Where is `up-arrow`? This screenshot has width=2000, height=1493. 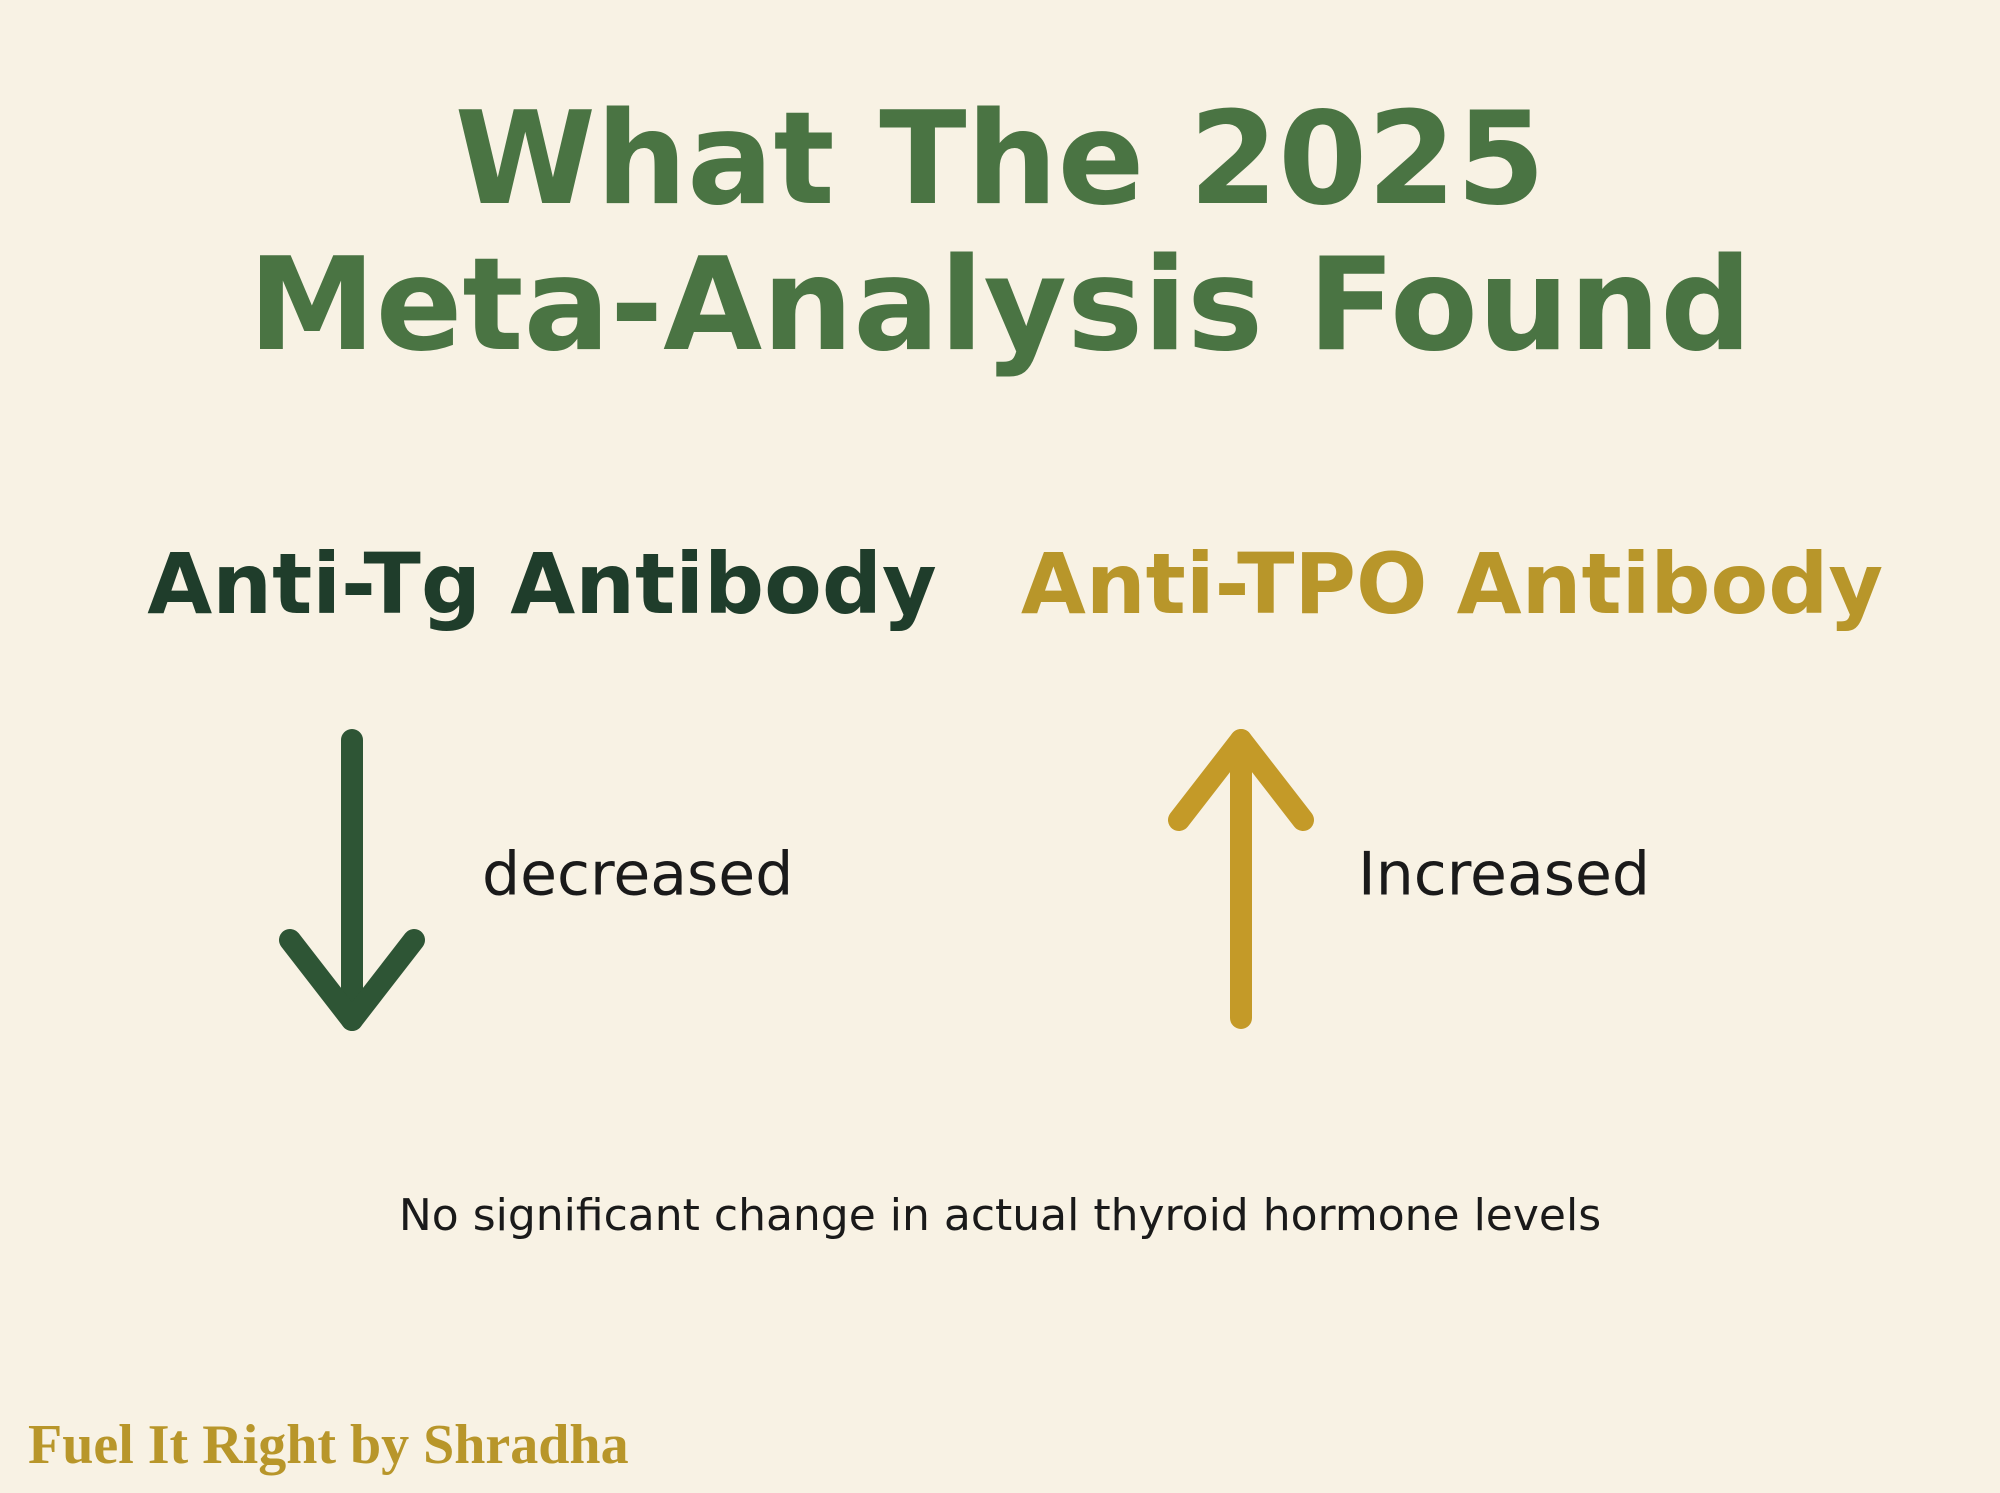 up-arrow is located at coordinates (1241, 879).